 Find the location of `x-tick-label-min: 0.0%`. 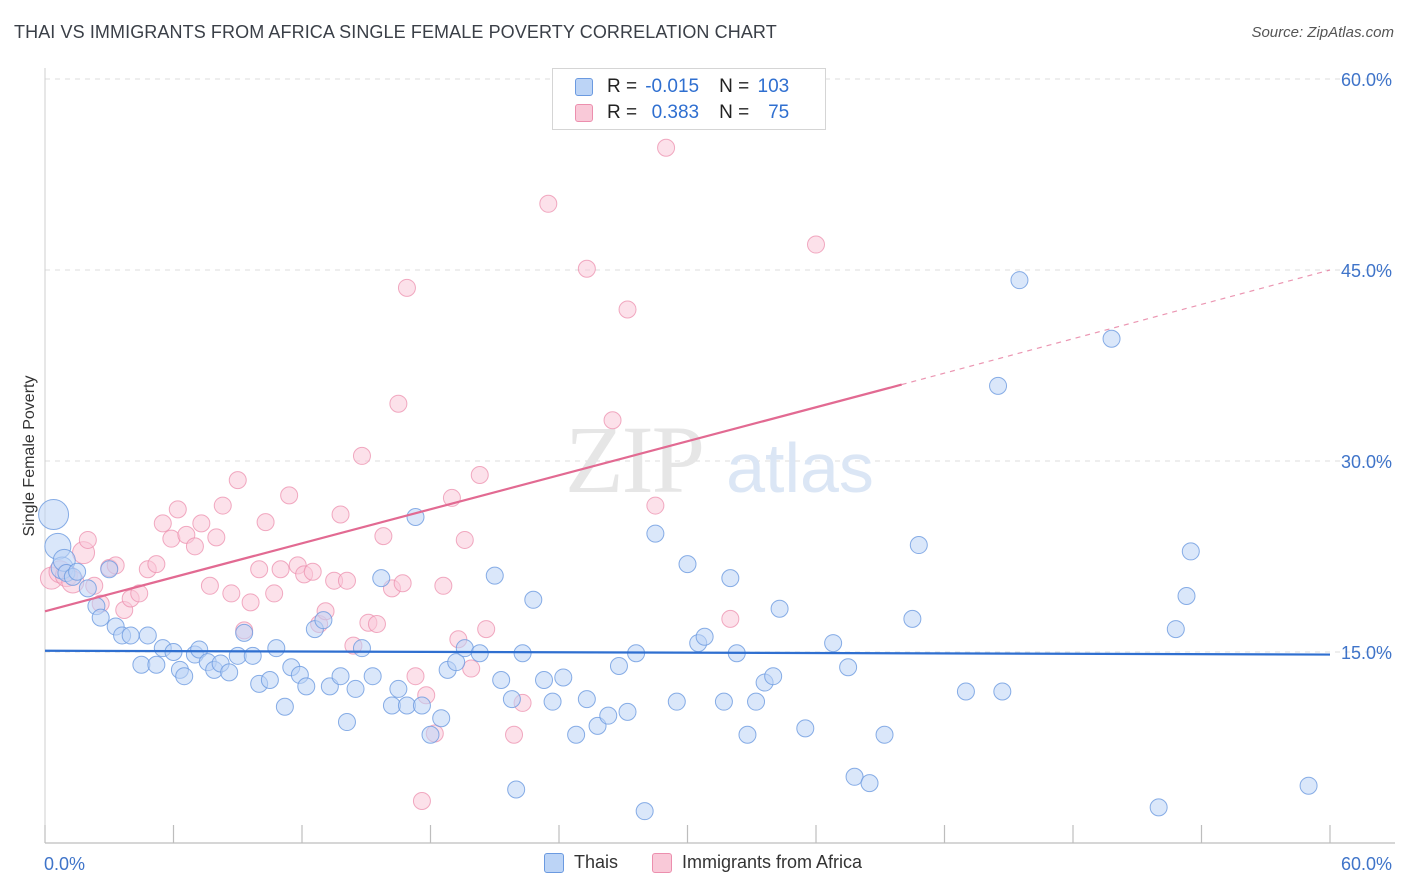

x-tick-label-min: 0.0% is located at coordinates (64, 864).